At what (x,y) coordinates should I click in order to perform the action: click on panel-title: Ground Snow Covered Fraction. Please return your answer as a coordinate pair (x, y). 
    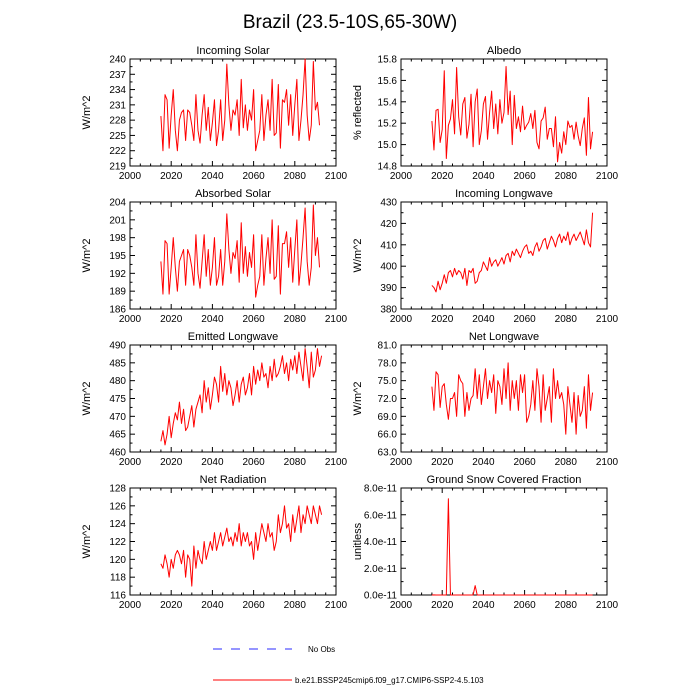
    Looking at the image, I should click on (504, 480).